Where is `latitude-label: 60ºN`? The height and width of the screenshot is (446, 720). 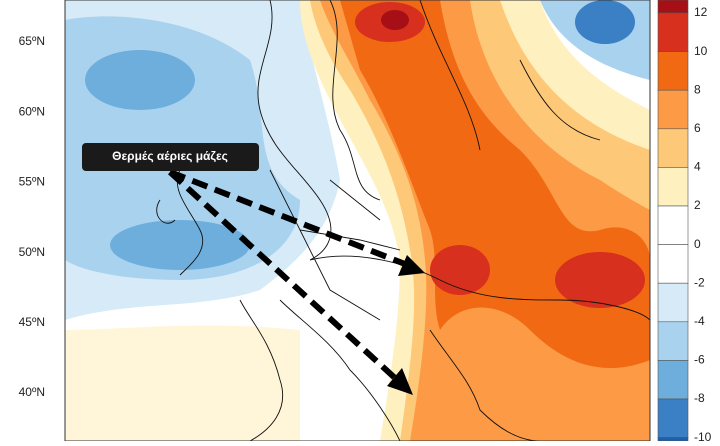
latitude-label: 60ºN is located at coordinates (32, 111).